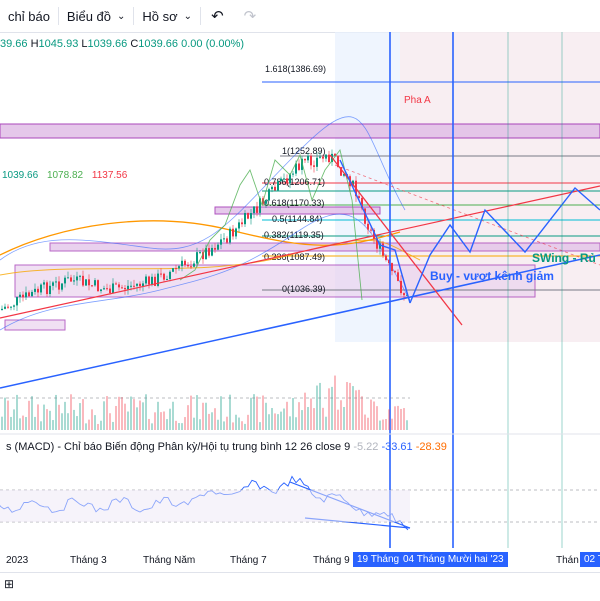  Describe the element at coordinates (205, 506) in the screenshot. I see `osc-band-fill` at that location.